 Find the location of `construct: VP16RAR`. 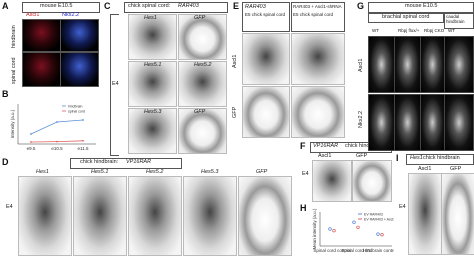

construct: VP16RAR is located at coordinates (139, 162).